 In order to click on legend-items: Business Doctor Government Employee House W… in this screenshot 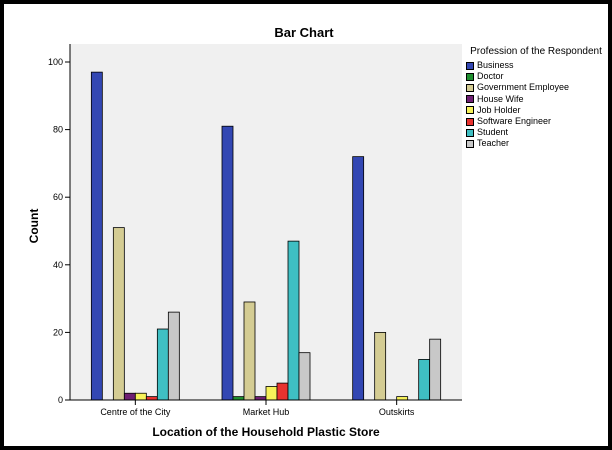, I will do `click(536, 105)`.